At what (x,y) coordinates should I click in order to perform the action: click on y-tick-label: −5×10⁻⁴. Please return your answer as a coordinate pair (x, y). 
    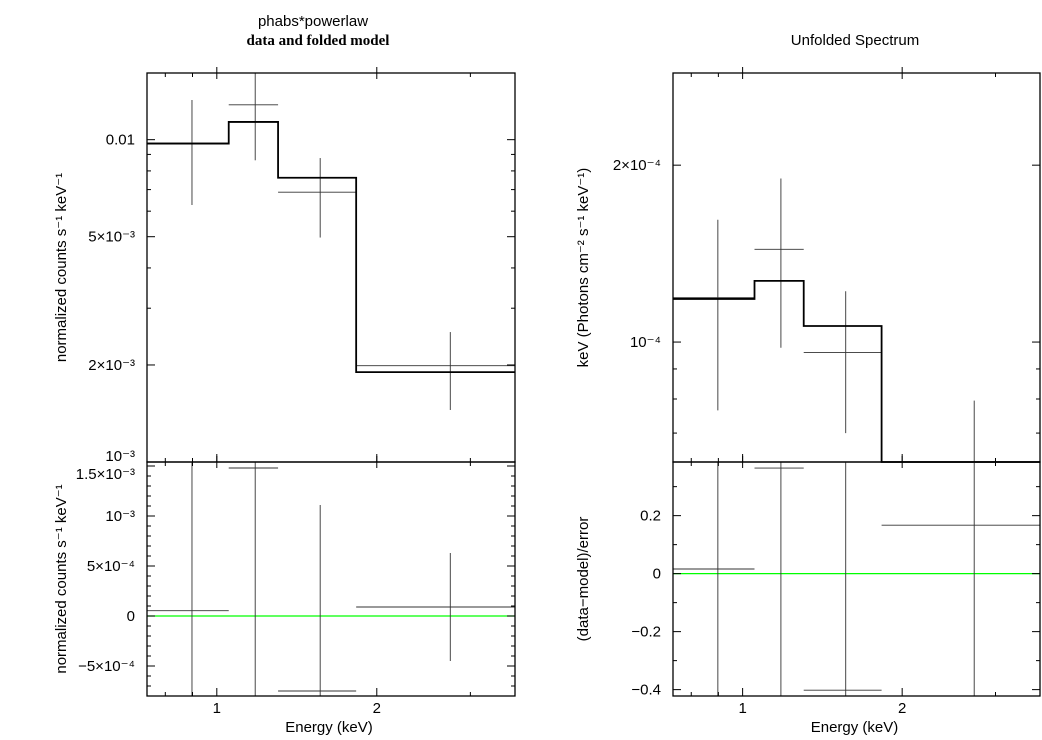
    Looking at the image, I should click on (106, 666).